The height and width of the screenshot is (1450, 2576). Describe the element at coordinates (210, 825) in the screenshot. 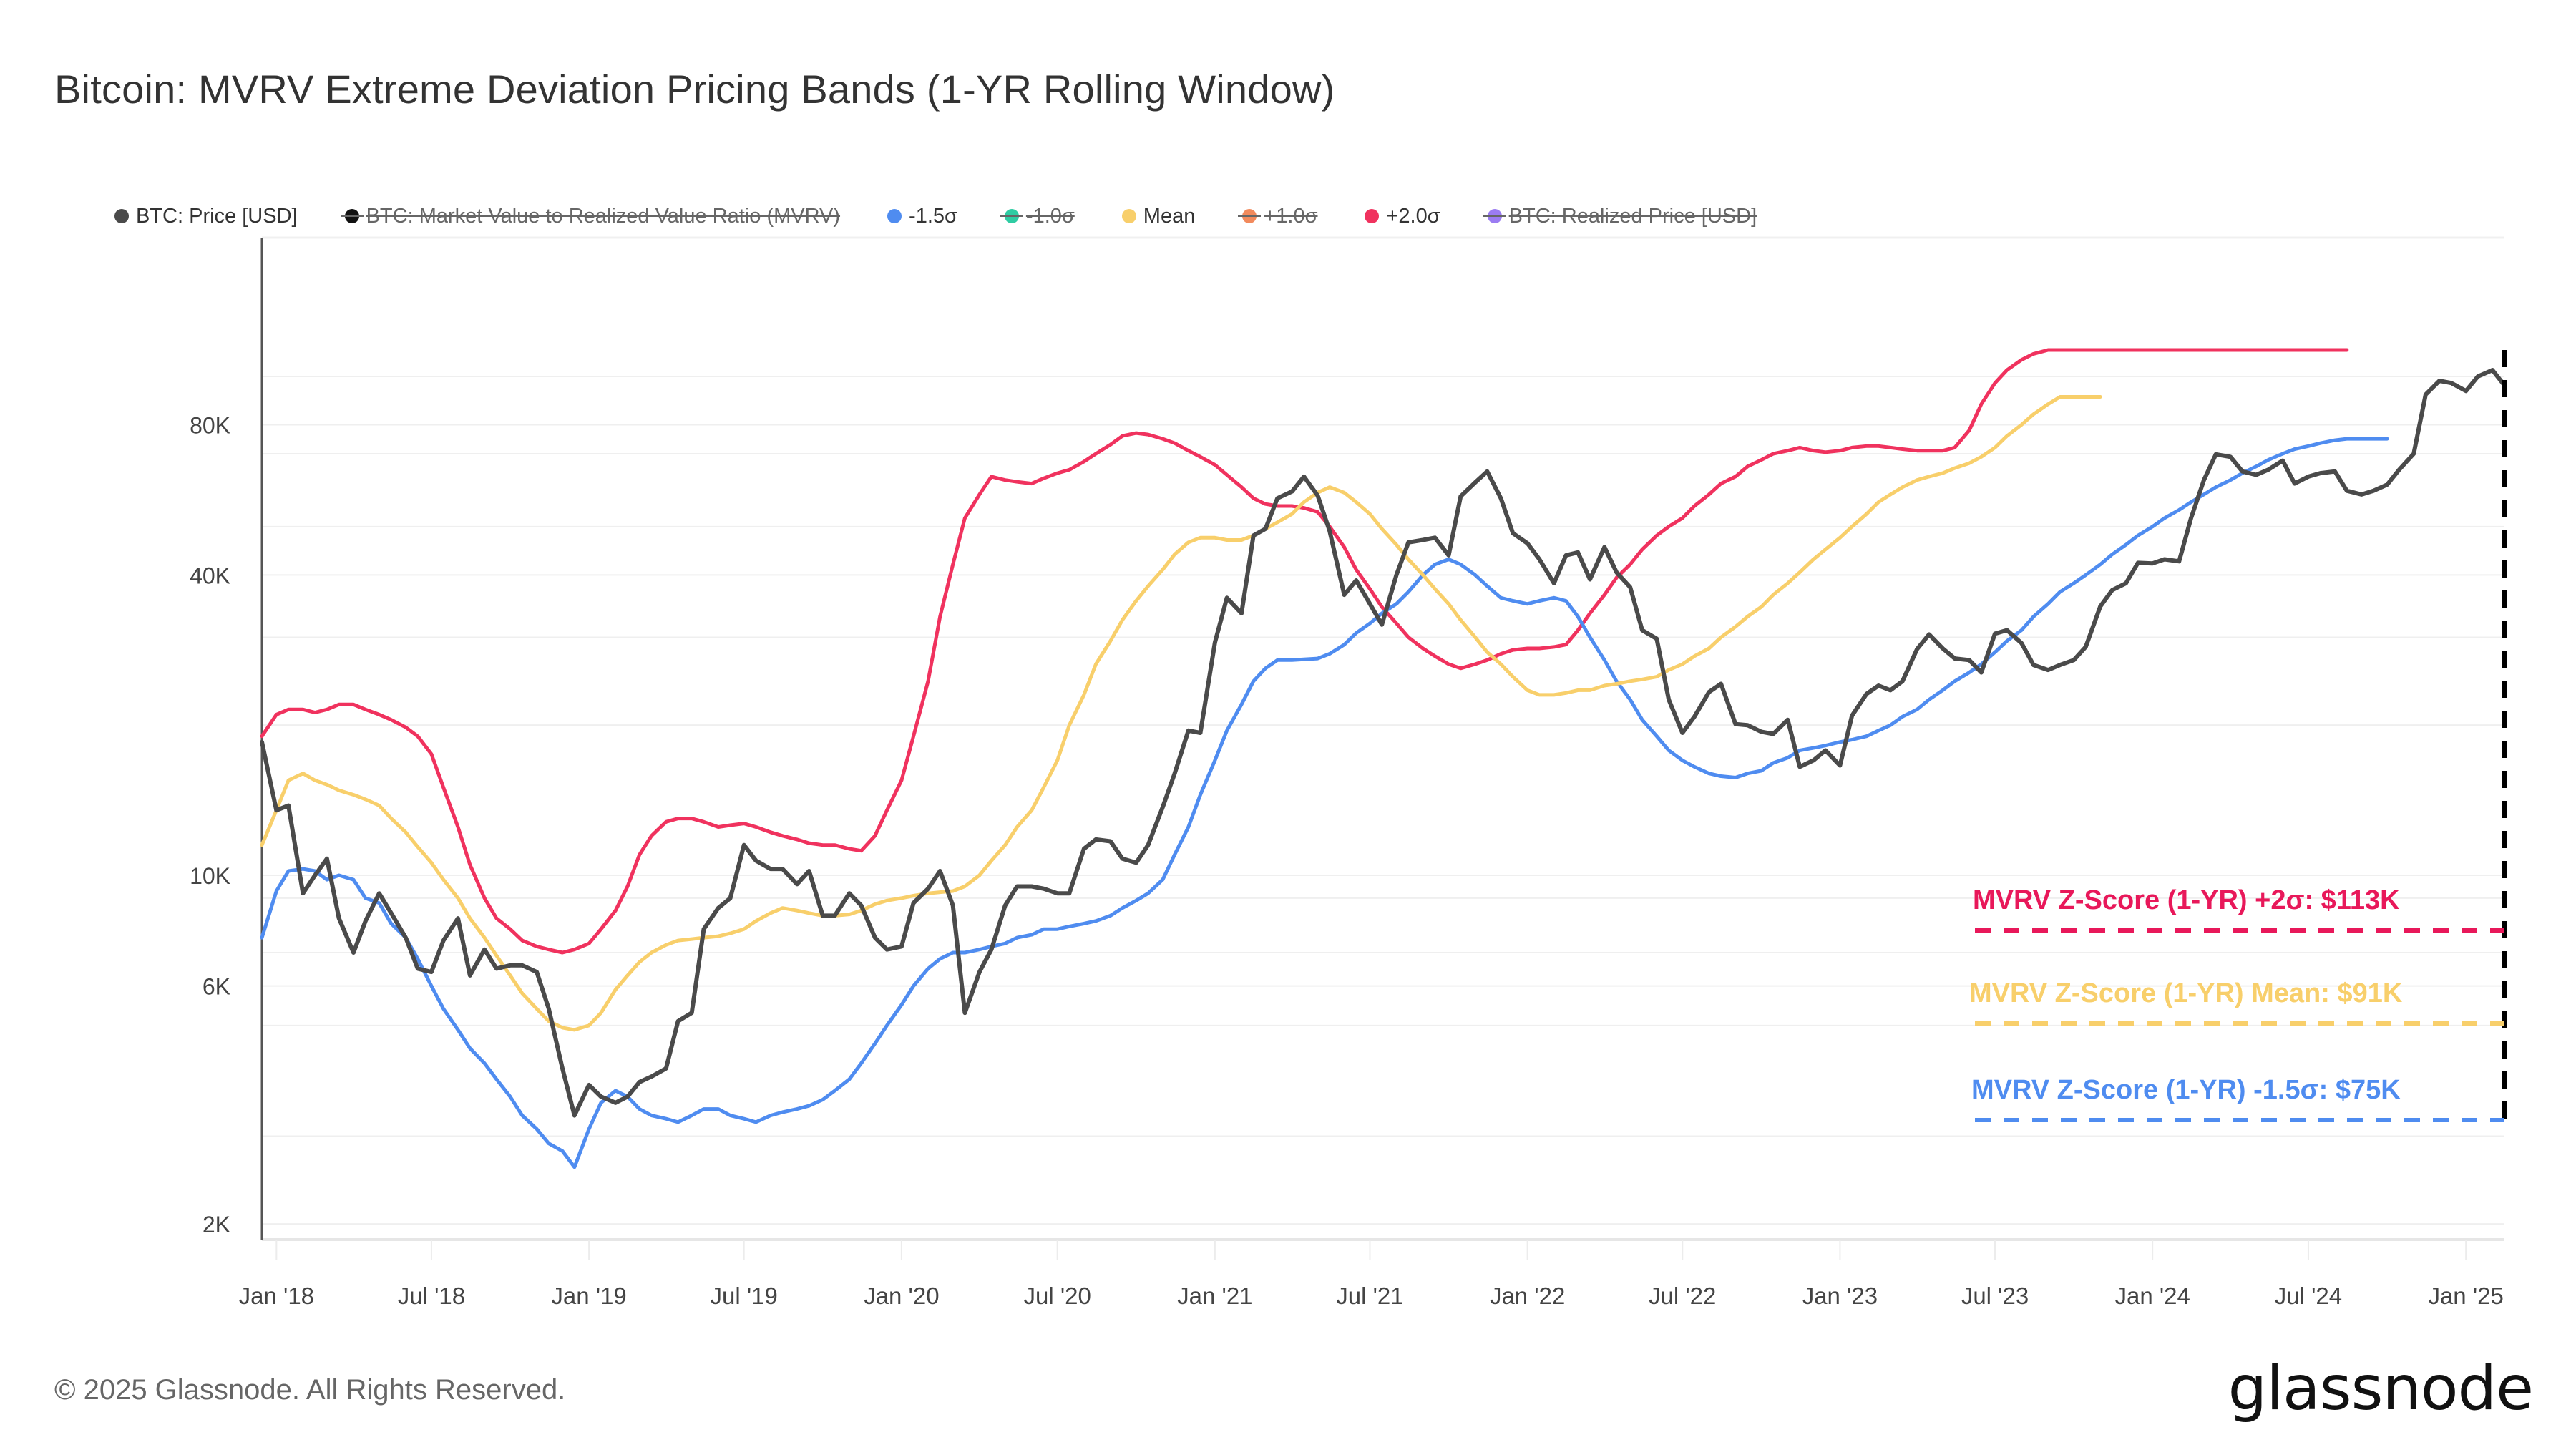

I see `y-axis: 2K 6K 10K 40K 80K` at that location.